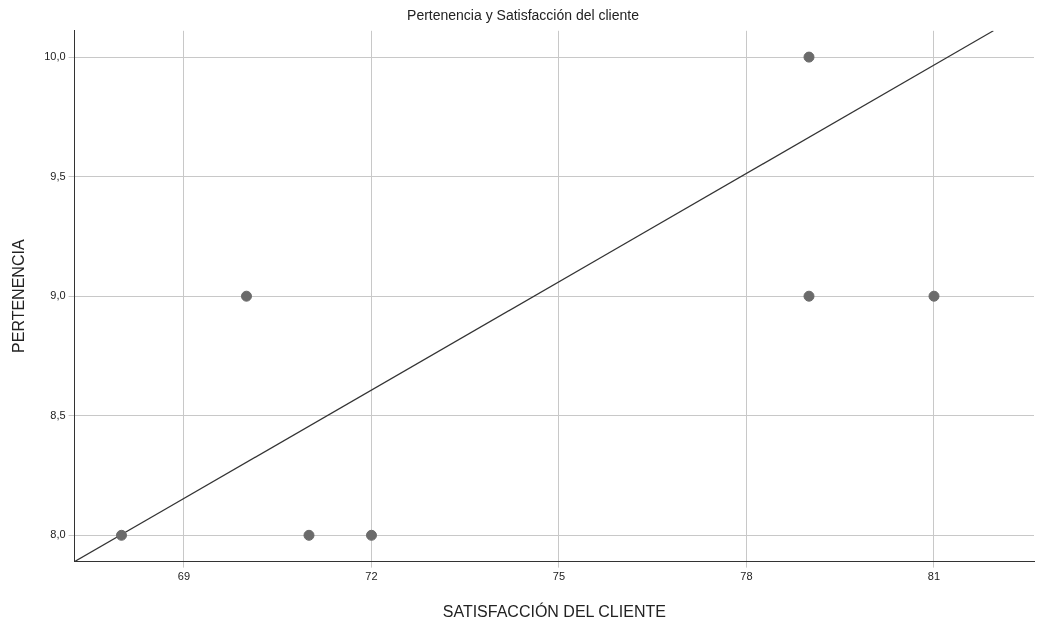  I want to click on x-tick-label: 81, so click(934, 576).